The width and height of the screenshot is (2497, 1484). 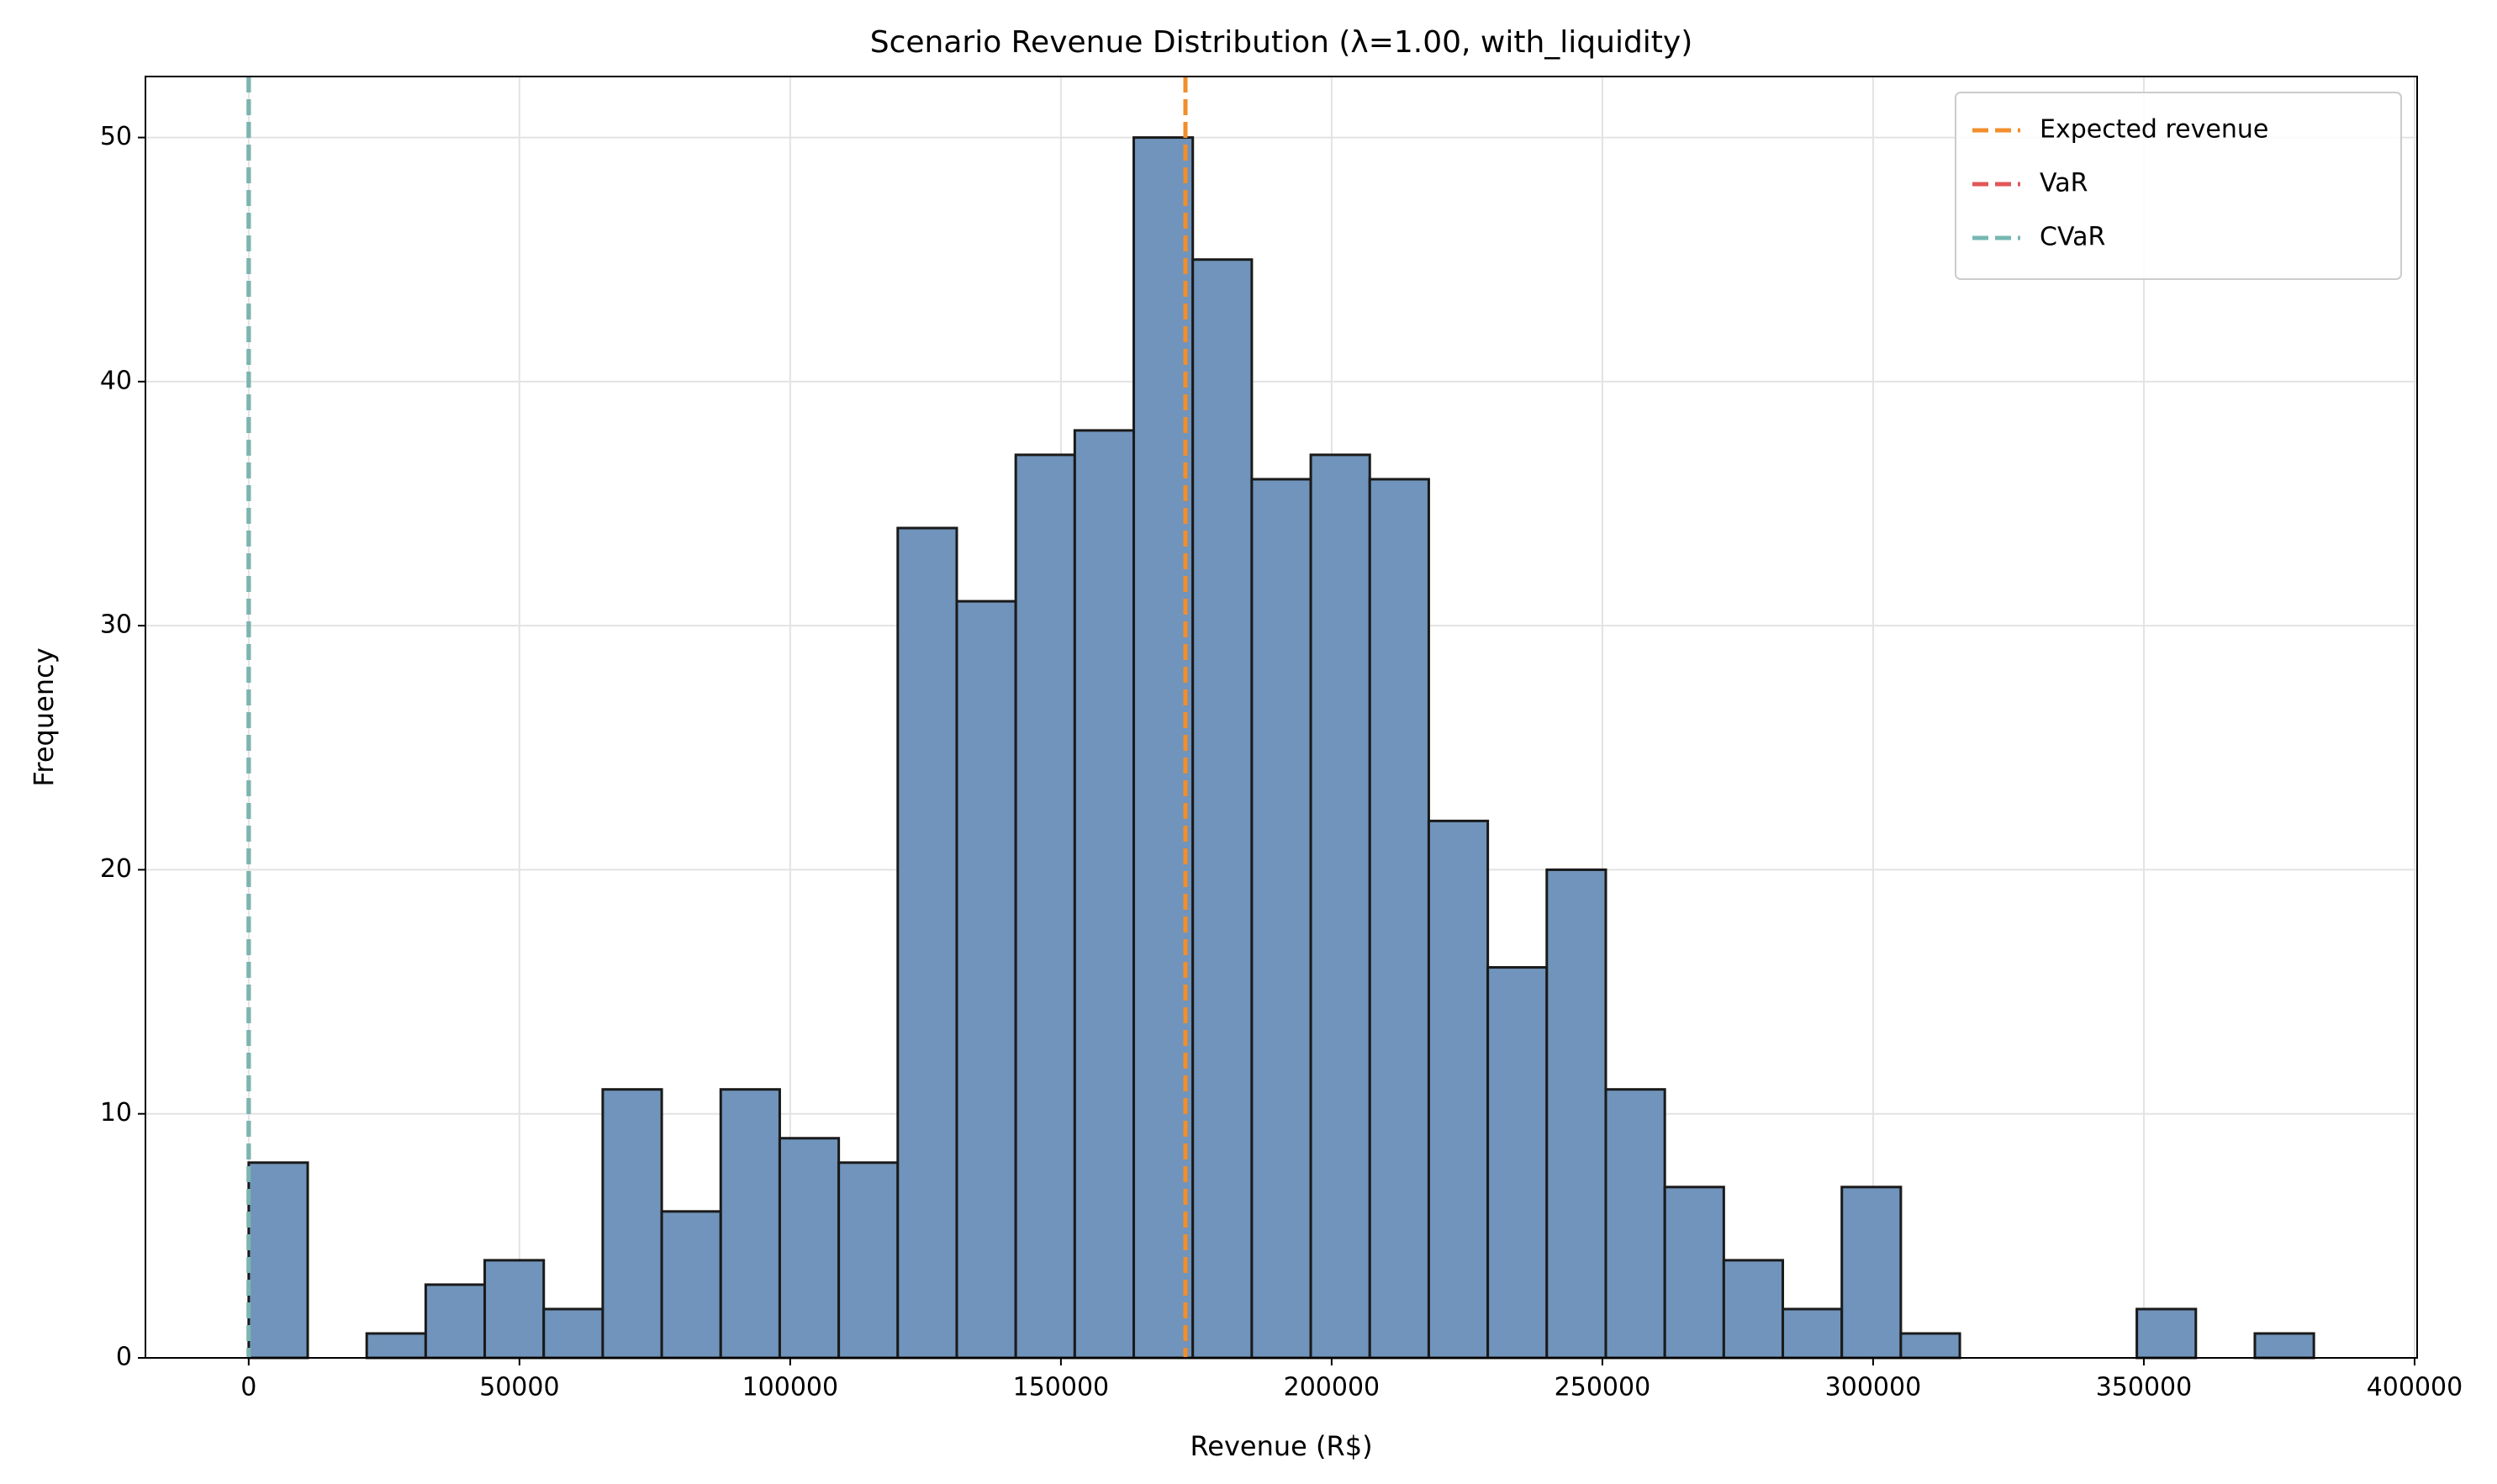 I want to click on y-tick-label: 40, so click(x=116, y=380).